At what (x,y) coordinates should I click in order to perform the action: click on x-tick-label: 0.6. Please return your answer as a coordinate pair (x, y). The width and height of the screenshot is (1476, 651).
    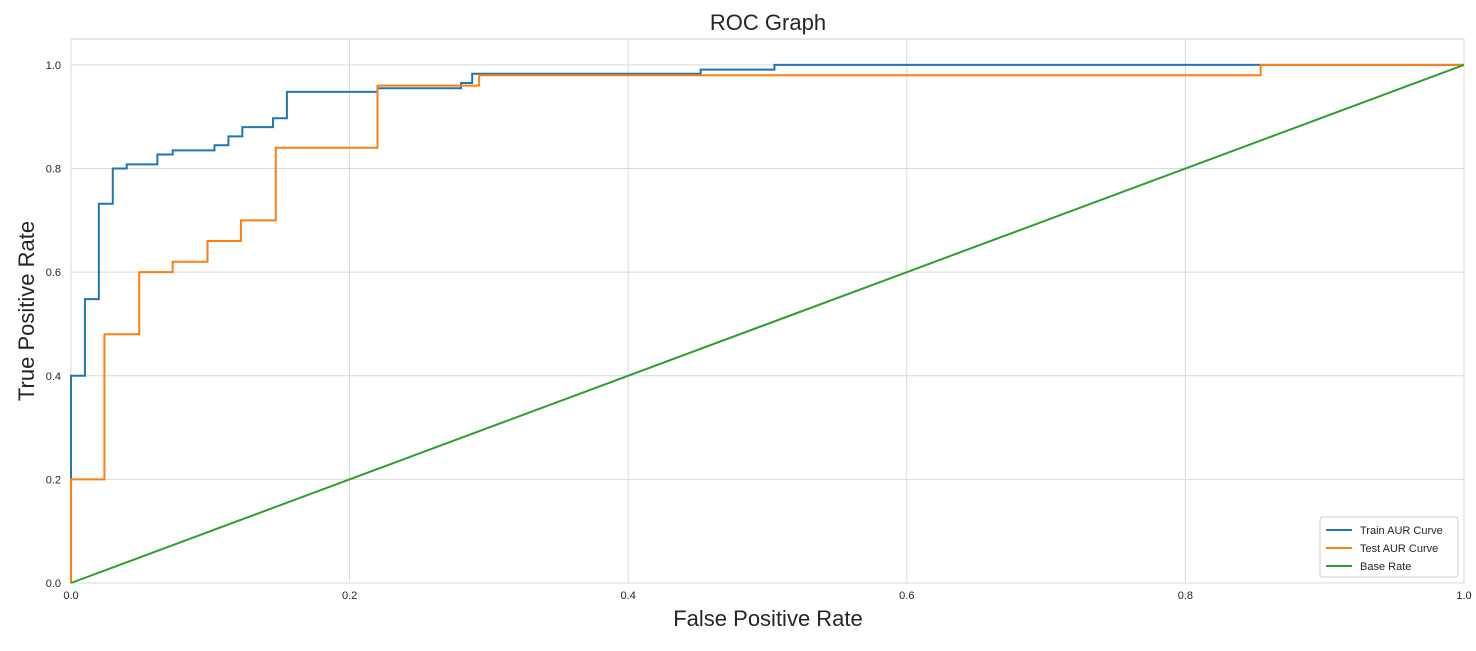
    Looking at the image, I should click on (906, 596).